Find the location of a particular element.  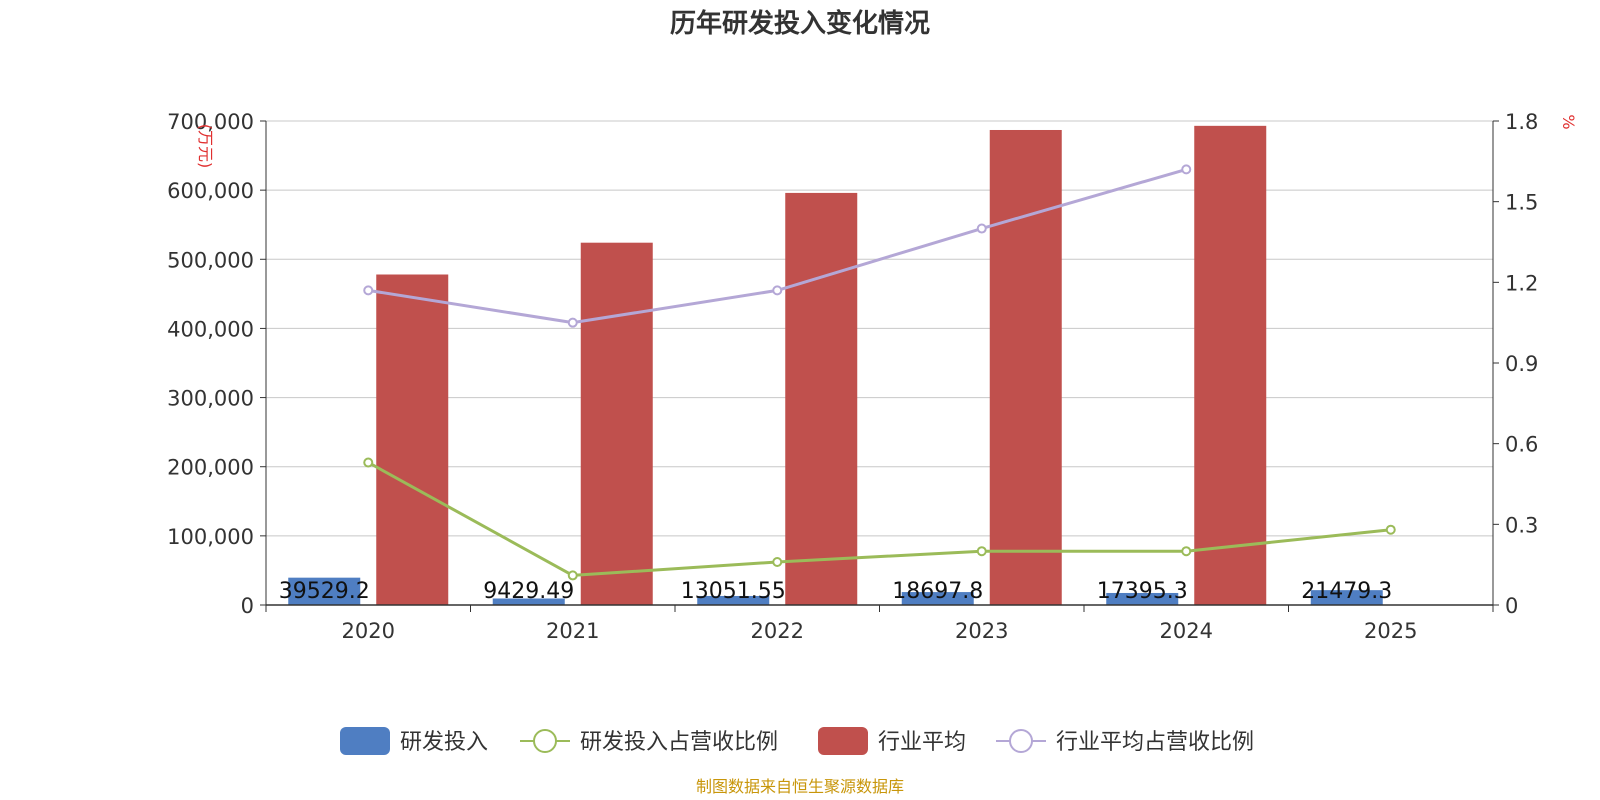

left-axis-tick-label: 300,000 is located at coordinates (210, 399).